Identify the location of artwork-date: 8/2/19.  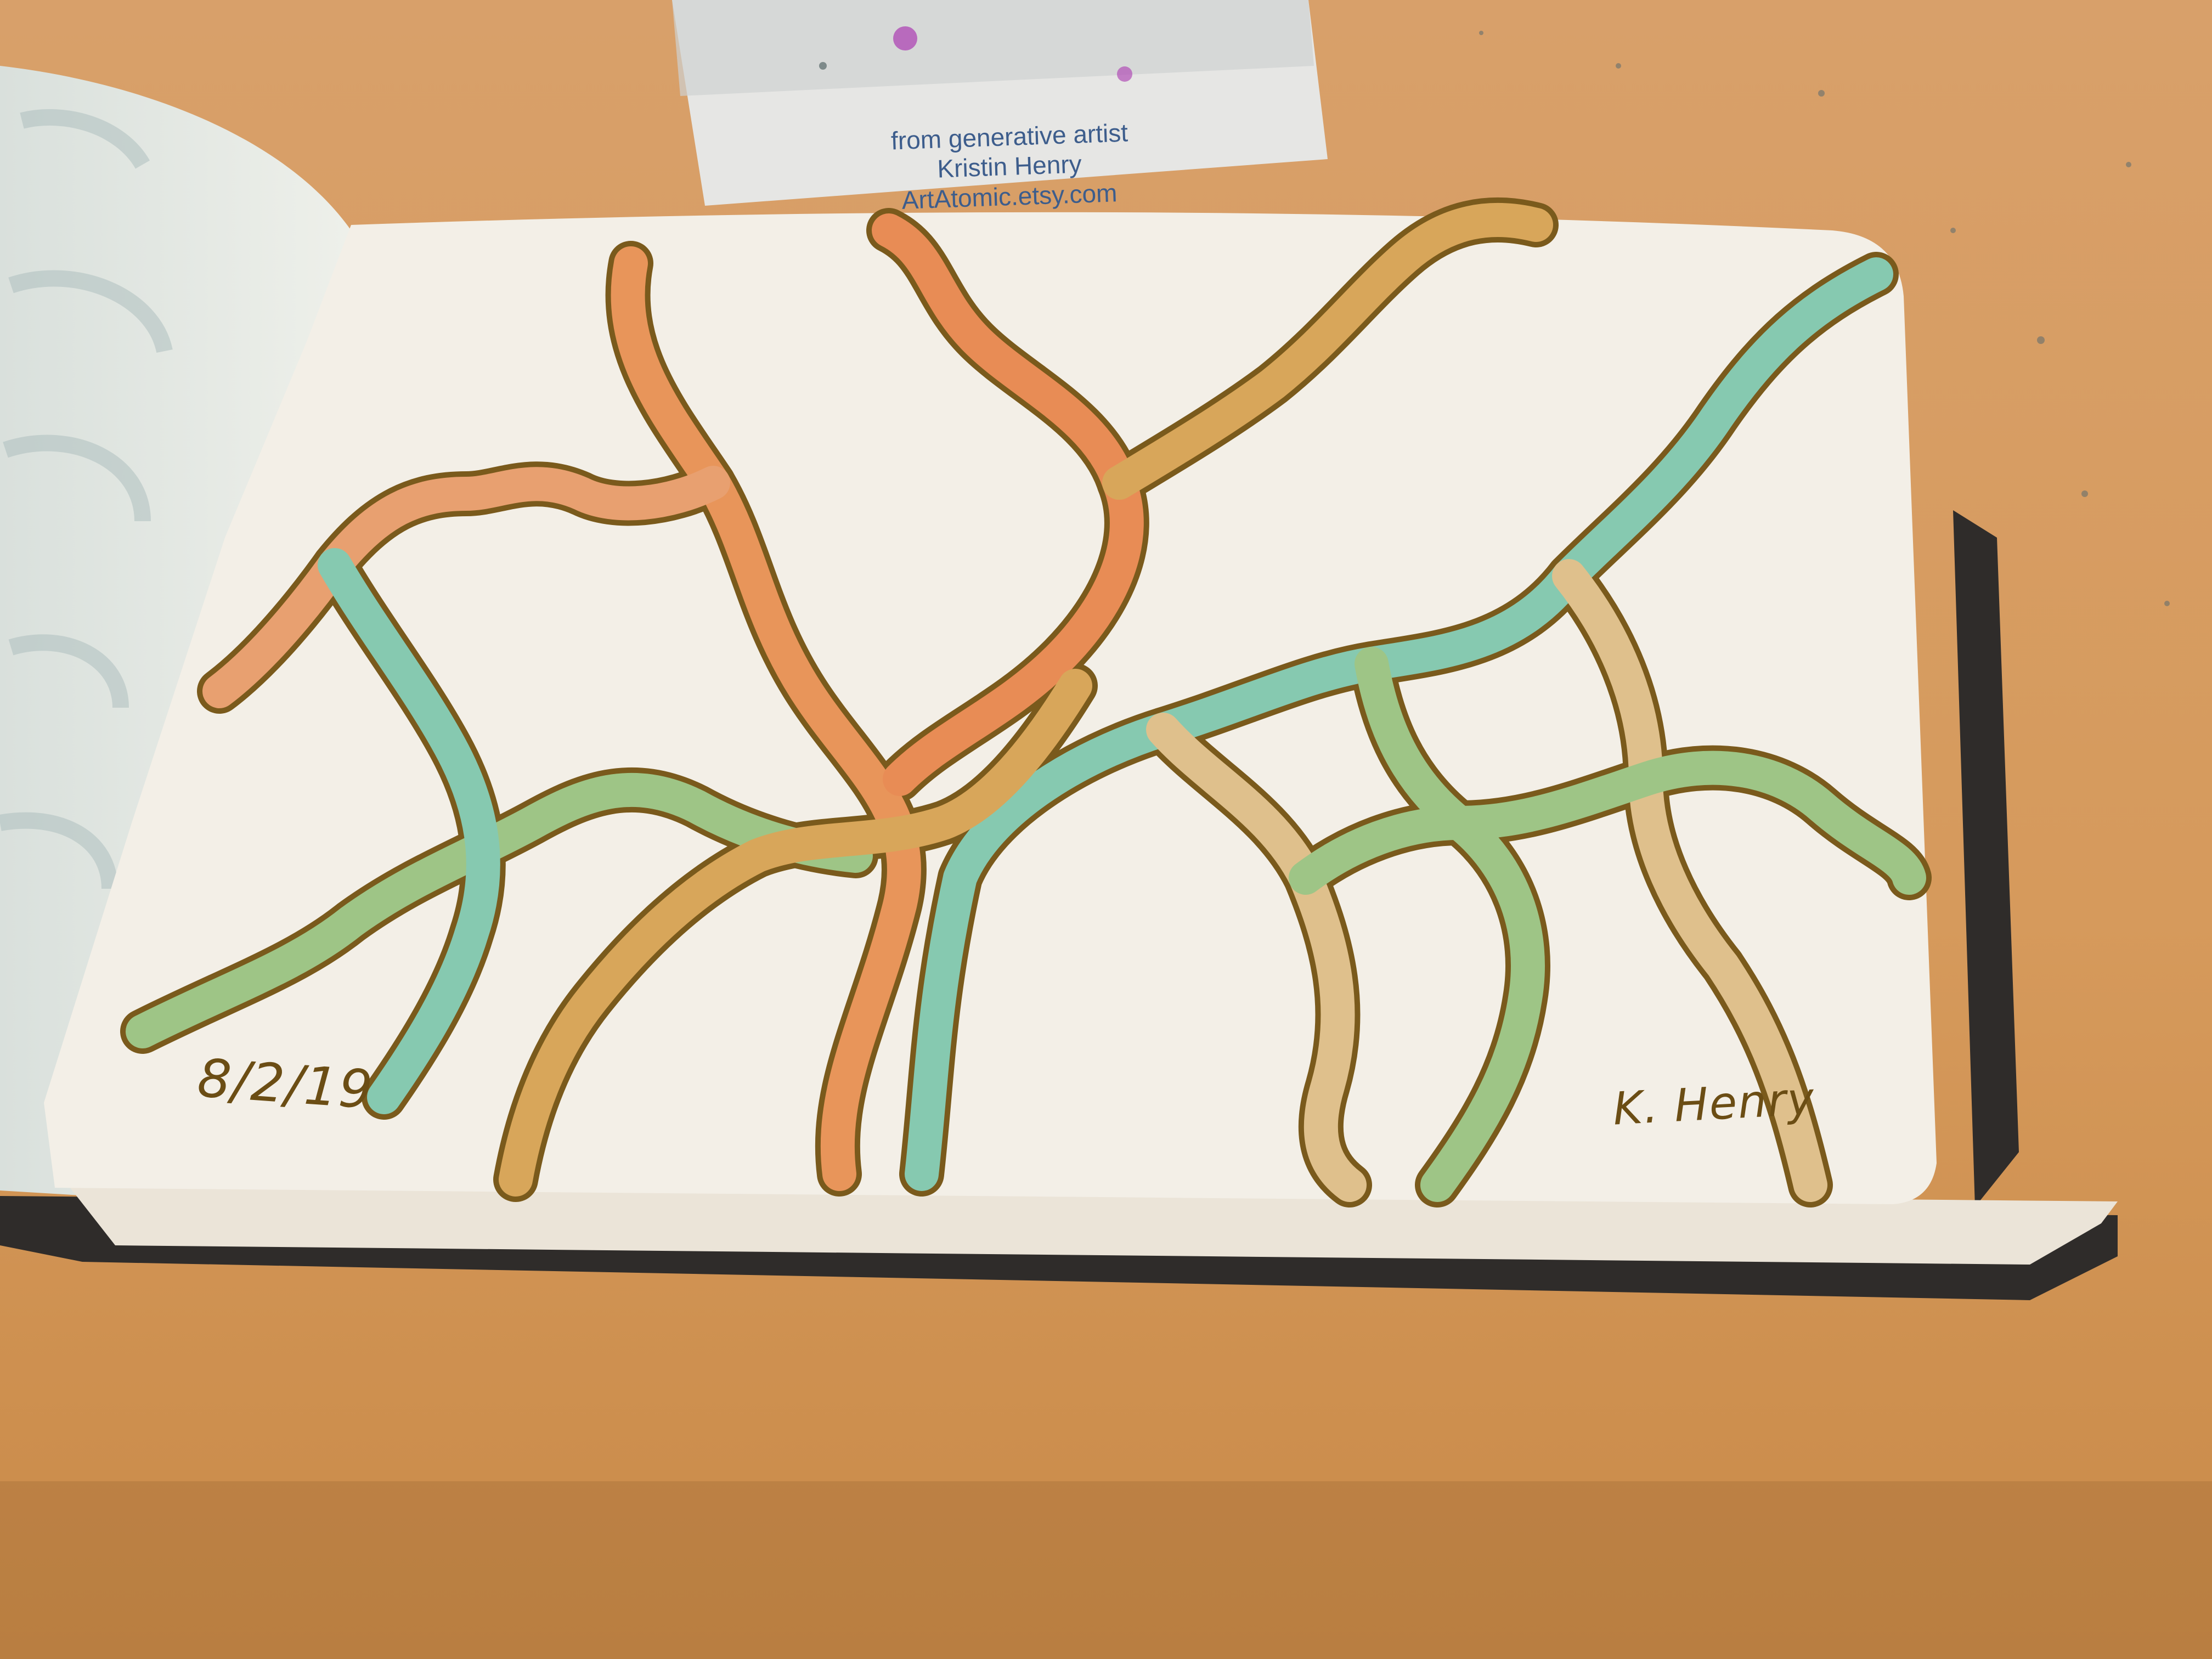
(285, 1084).